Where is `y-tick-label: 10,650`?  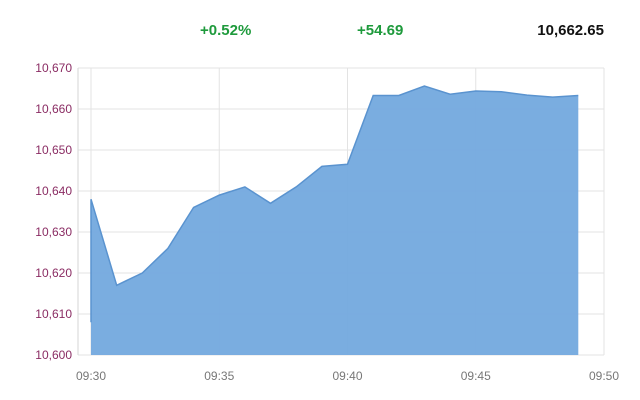 y-tick-label: 10,650 is located at coordinates (53, 150).